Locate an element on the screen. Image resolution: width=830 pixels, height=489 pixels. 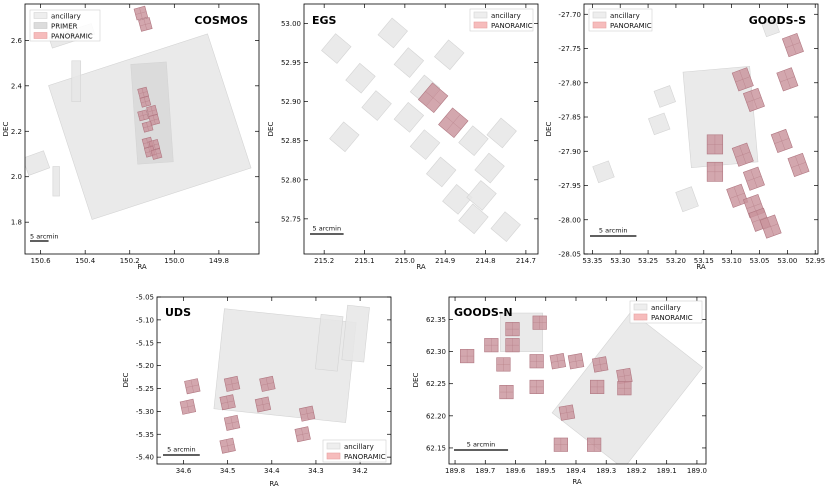
x-tick-label: 214.8 is located at coordinates (486, 261).